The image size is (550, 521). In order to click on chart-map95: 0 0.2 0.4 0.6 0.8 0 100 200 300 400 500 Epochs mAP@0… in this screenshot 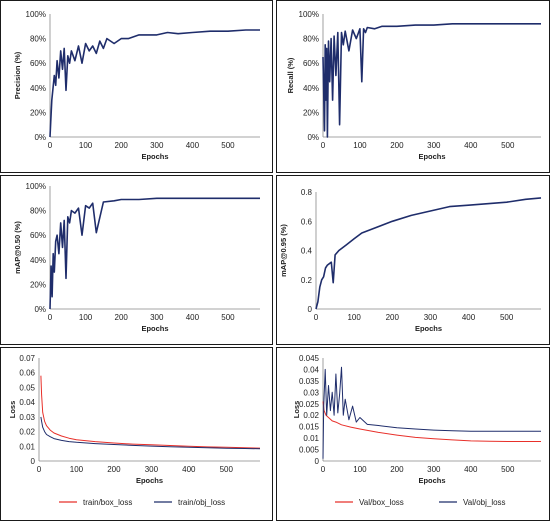, I will do `click(410, 260)`.